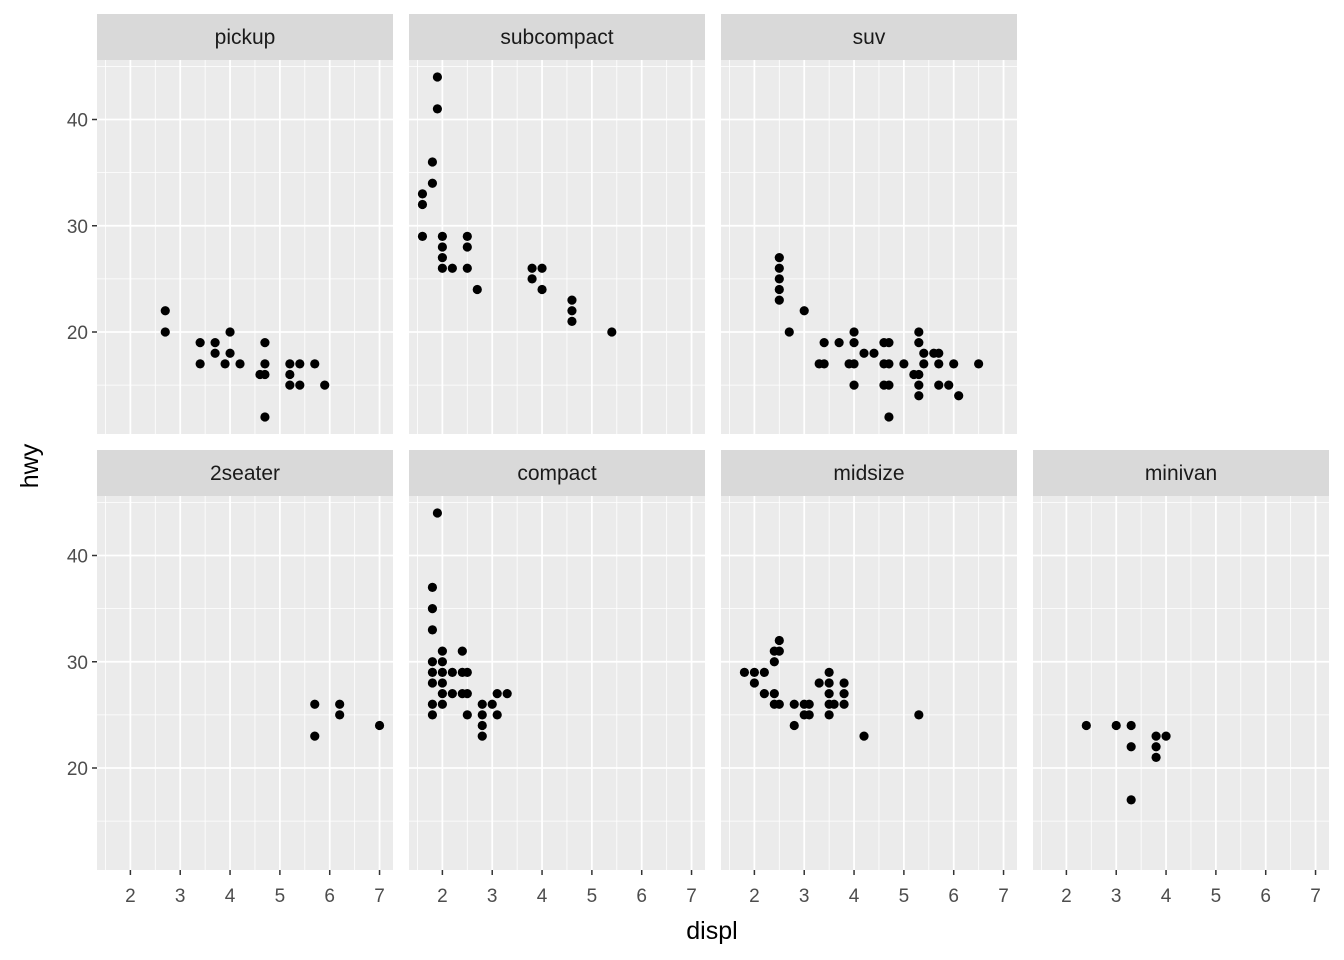 The height and width of the screenshot is (960, 1344). Describe the element at coordinates (869, 678) in the screenshot. I see `facet-midsize: midsize 2 3 4 5 6 7` at that location.